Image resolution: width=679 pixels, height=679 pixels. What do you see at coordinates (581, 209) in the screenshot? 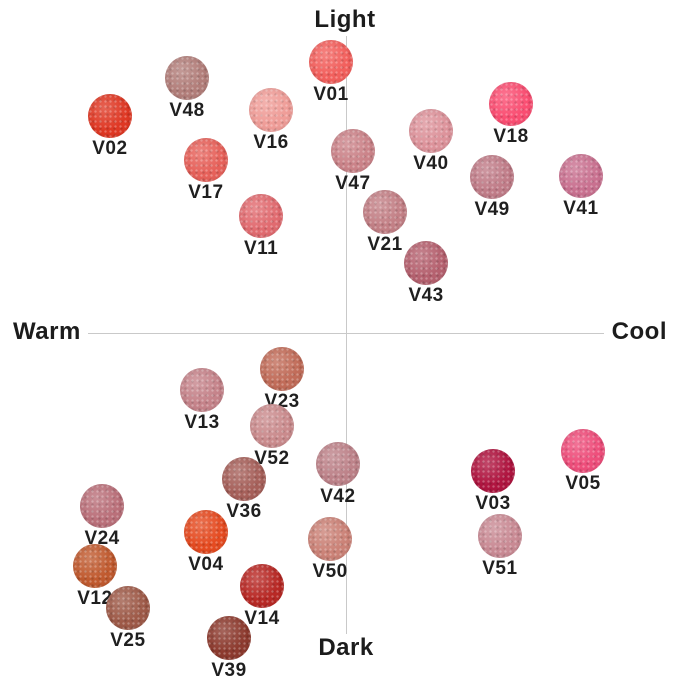
I see `shade-code-label: V41` at bounding box center [581, 209].